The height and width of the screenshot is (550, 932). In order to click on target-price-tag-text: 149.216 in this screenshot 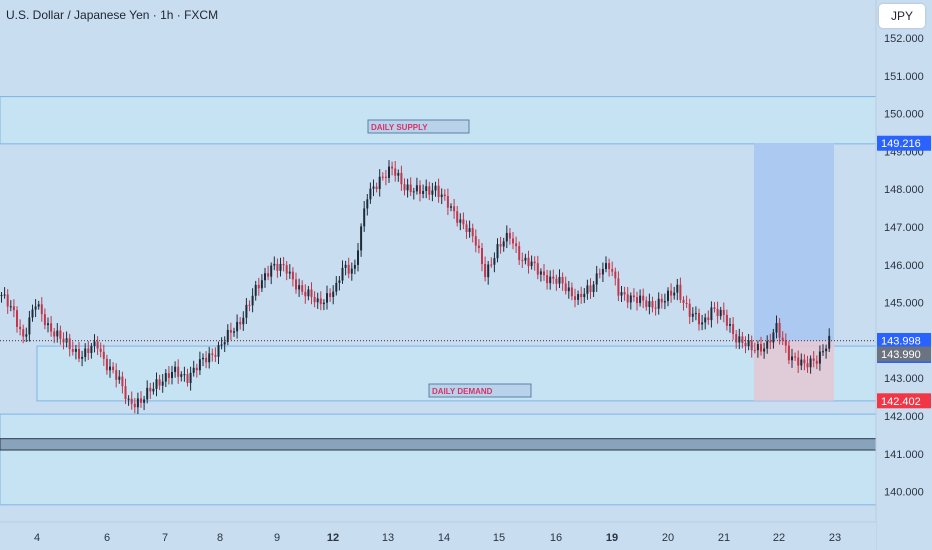, I will do `click(901, 144)`.